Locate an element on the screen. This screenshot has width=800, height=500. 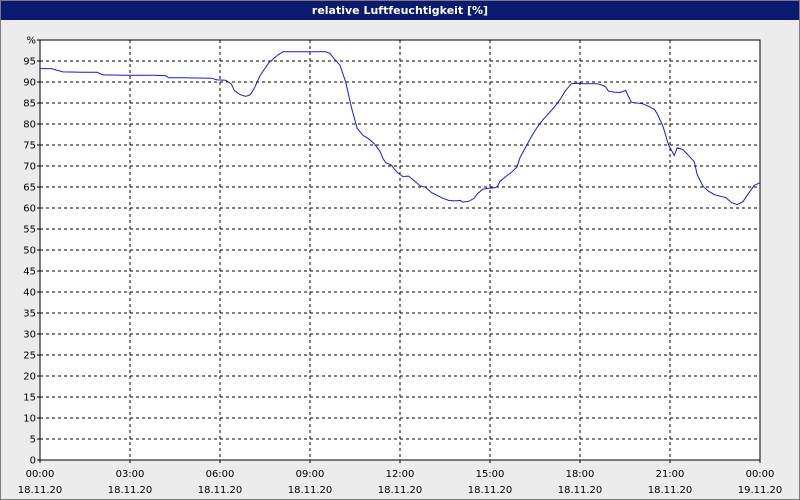
x-tick-time-label: 06:00 is located at coordinates (220, 474).